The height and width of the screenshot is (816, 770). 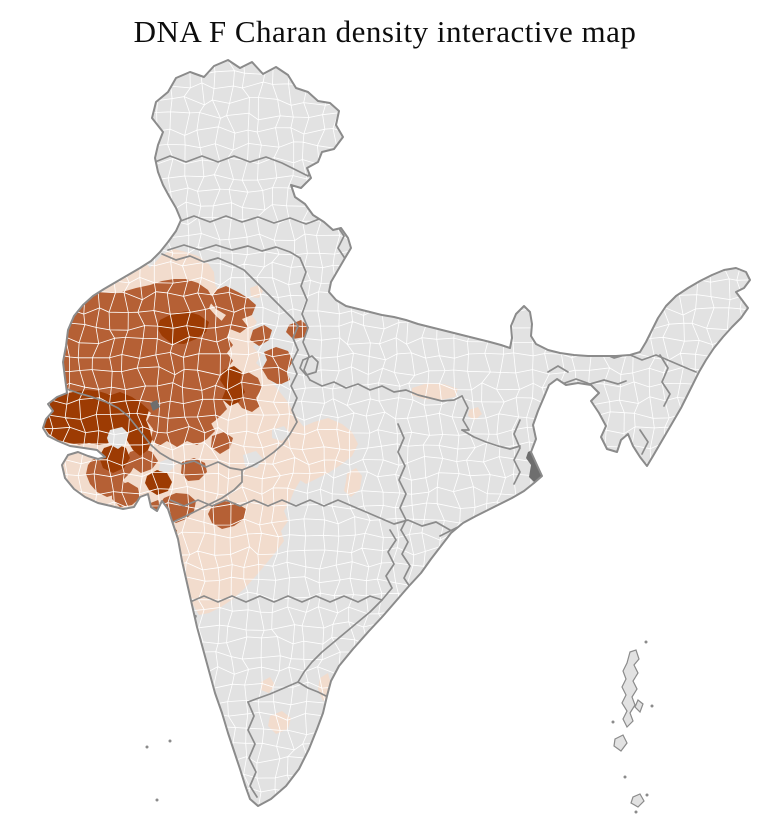 What do you see at coordinates (232, 386) in the screenshot?
I see `district-ajmer-high` at bounding box center [232, 386].